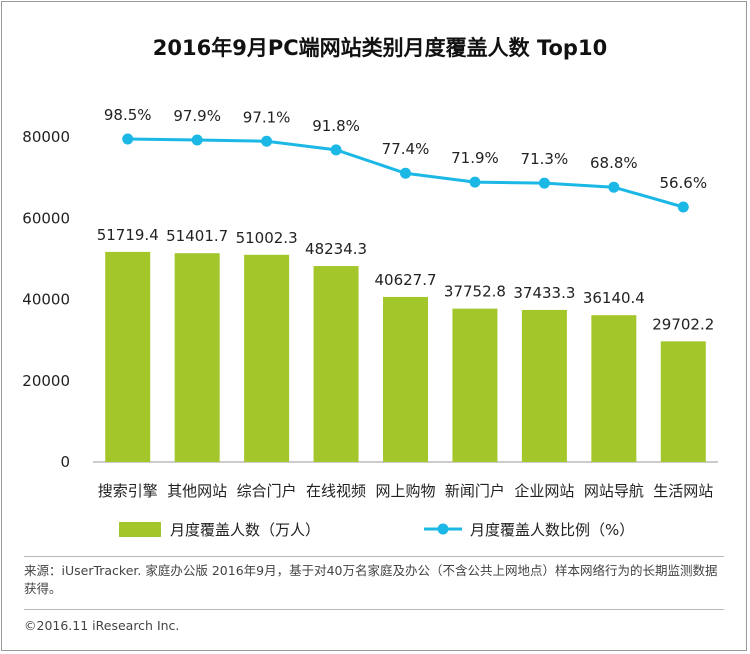  I want to click on bar-value-label: 51401.7, so click(197, 236).